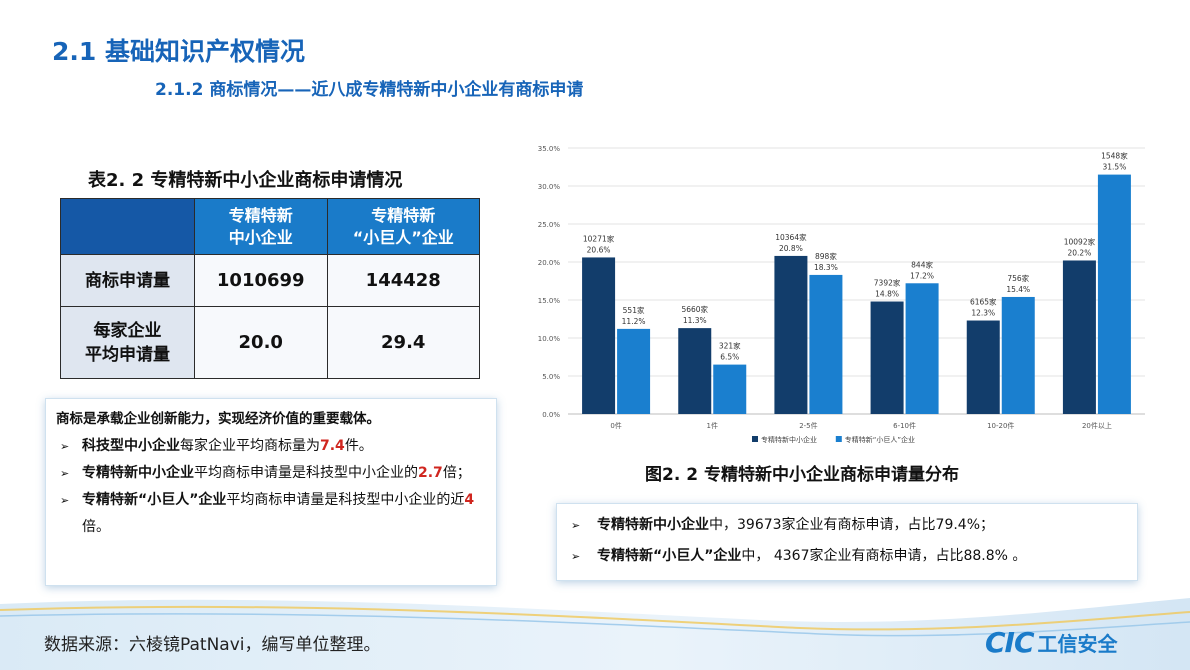 This screenshot has width=1190, height=670. What do you see at coordinates (131, 446) in the screenshot?
I see `item-bold: 科技型中小企业` at bounding box center [131, 446].